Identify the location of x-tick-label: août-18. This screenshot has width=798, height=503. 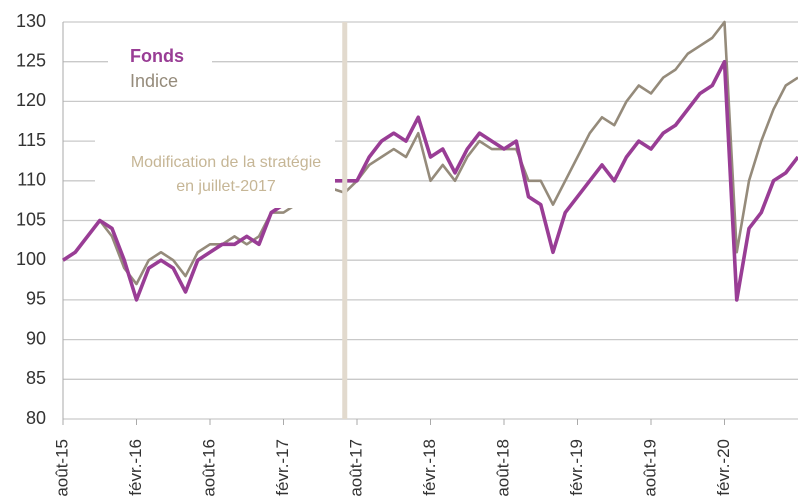
(502, 468).